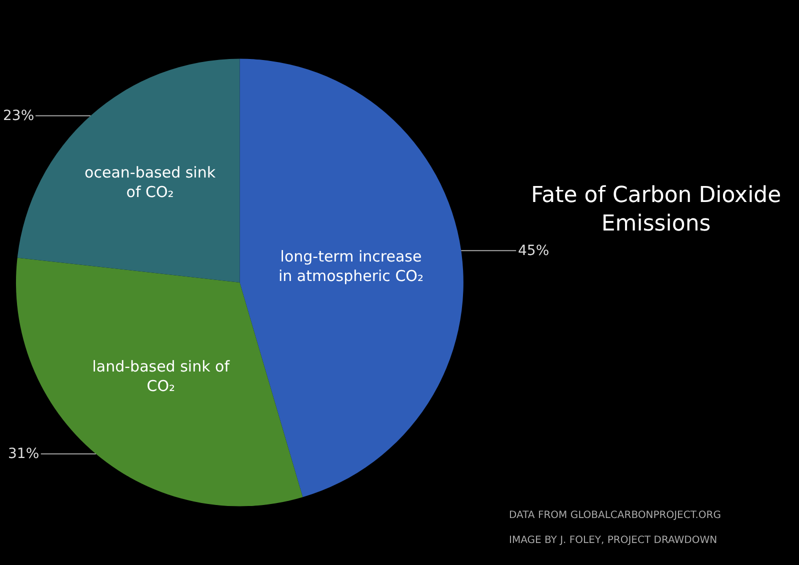 The image size is (799, 565). What do you see at coordinates (656, 210) in the screenshot?
I see `text: Fate of Carbon Dioxide Emissions` at bounding box center [656, 210].